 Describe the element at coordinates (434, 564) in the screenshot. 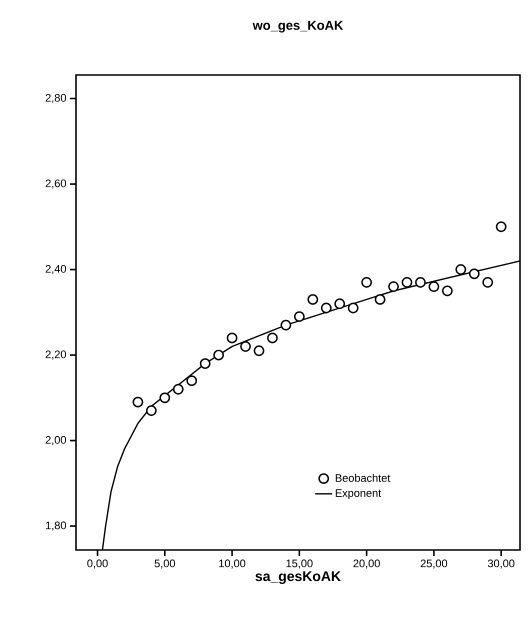

I see `x-tick-label: 25,00` at that location.